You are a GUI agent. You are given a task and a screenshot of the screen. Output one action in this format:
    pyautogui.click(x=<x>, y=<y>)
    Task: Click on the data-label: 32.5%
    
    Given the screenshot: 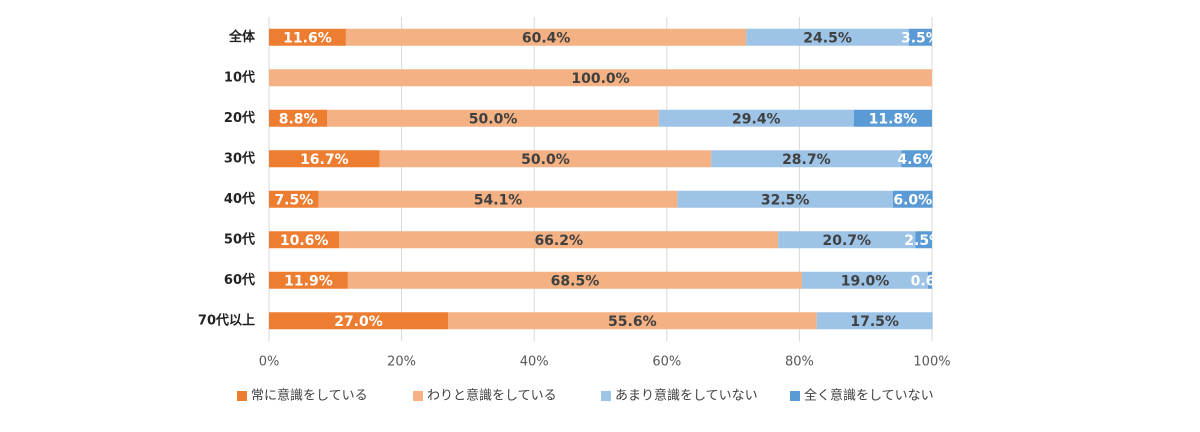 What is the action you would take?
    pyautogui.click(x=785, y=200)
    